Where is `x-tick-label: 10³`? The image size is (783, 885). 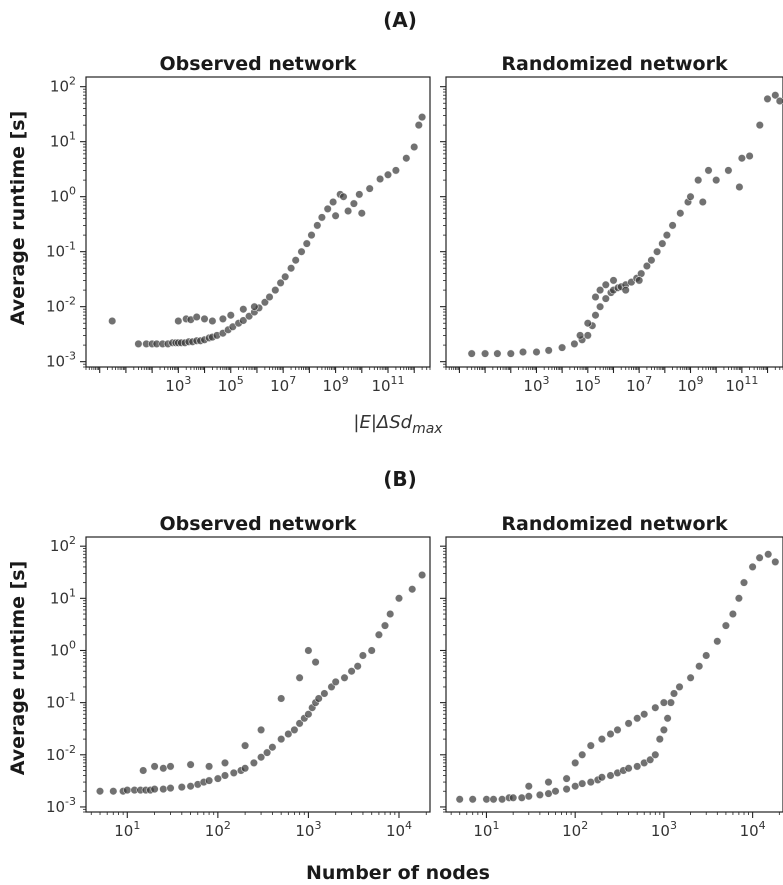
x-tick-label: 10³ is located at coordinates (536, 384).